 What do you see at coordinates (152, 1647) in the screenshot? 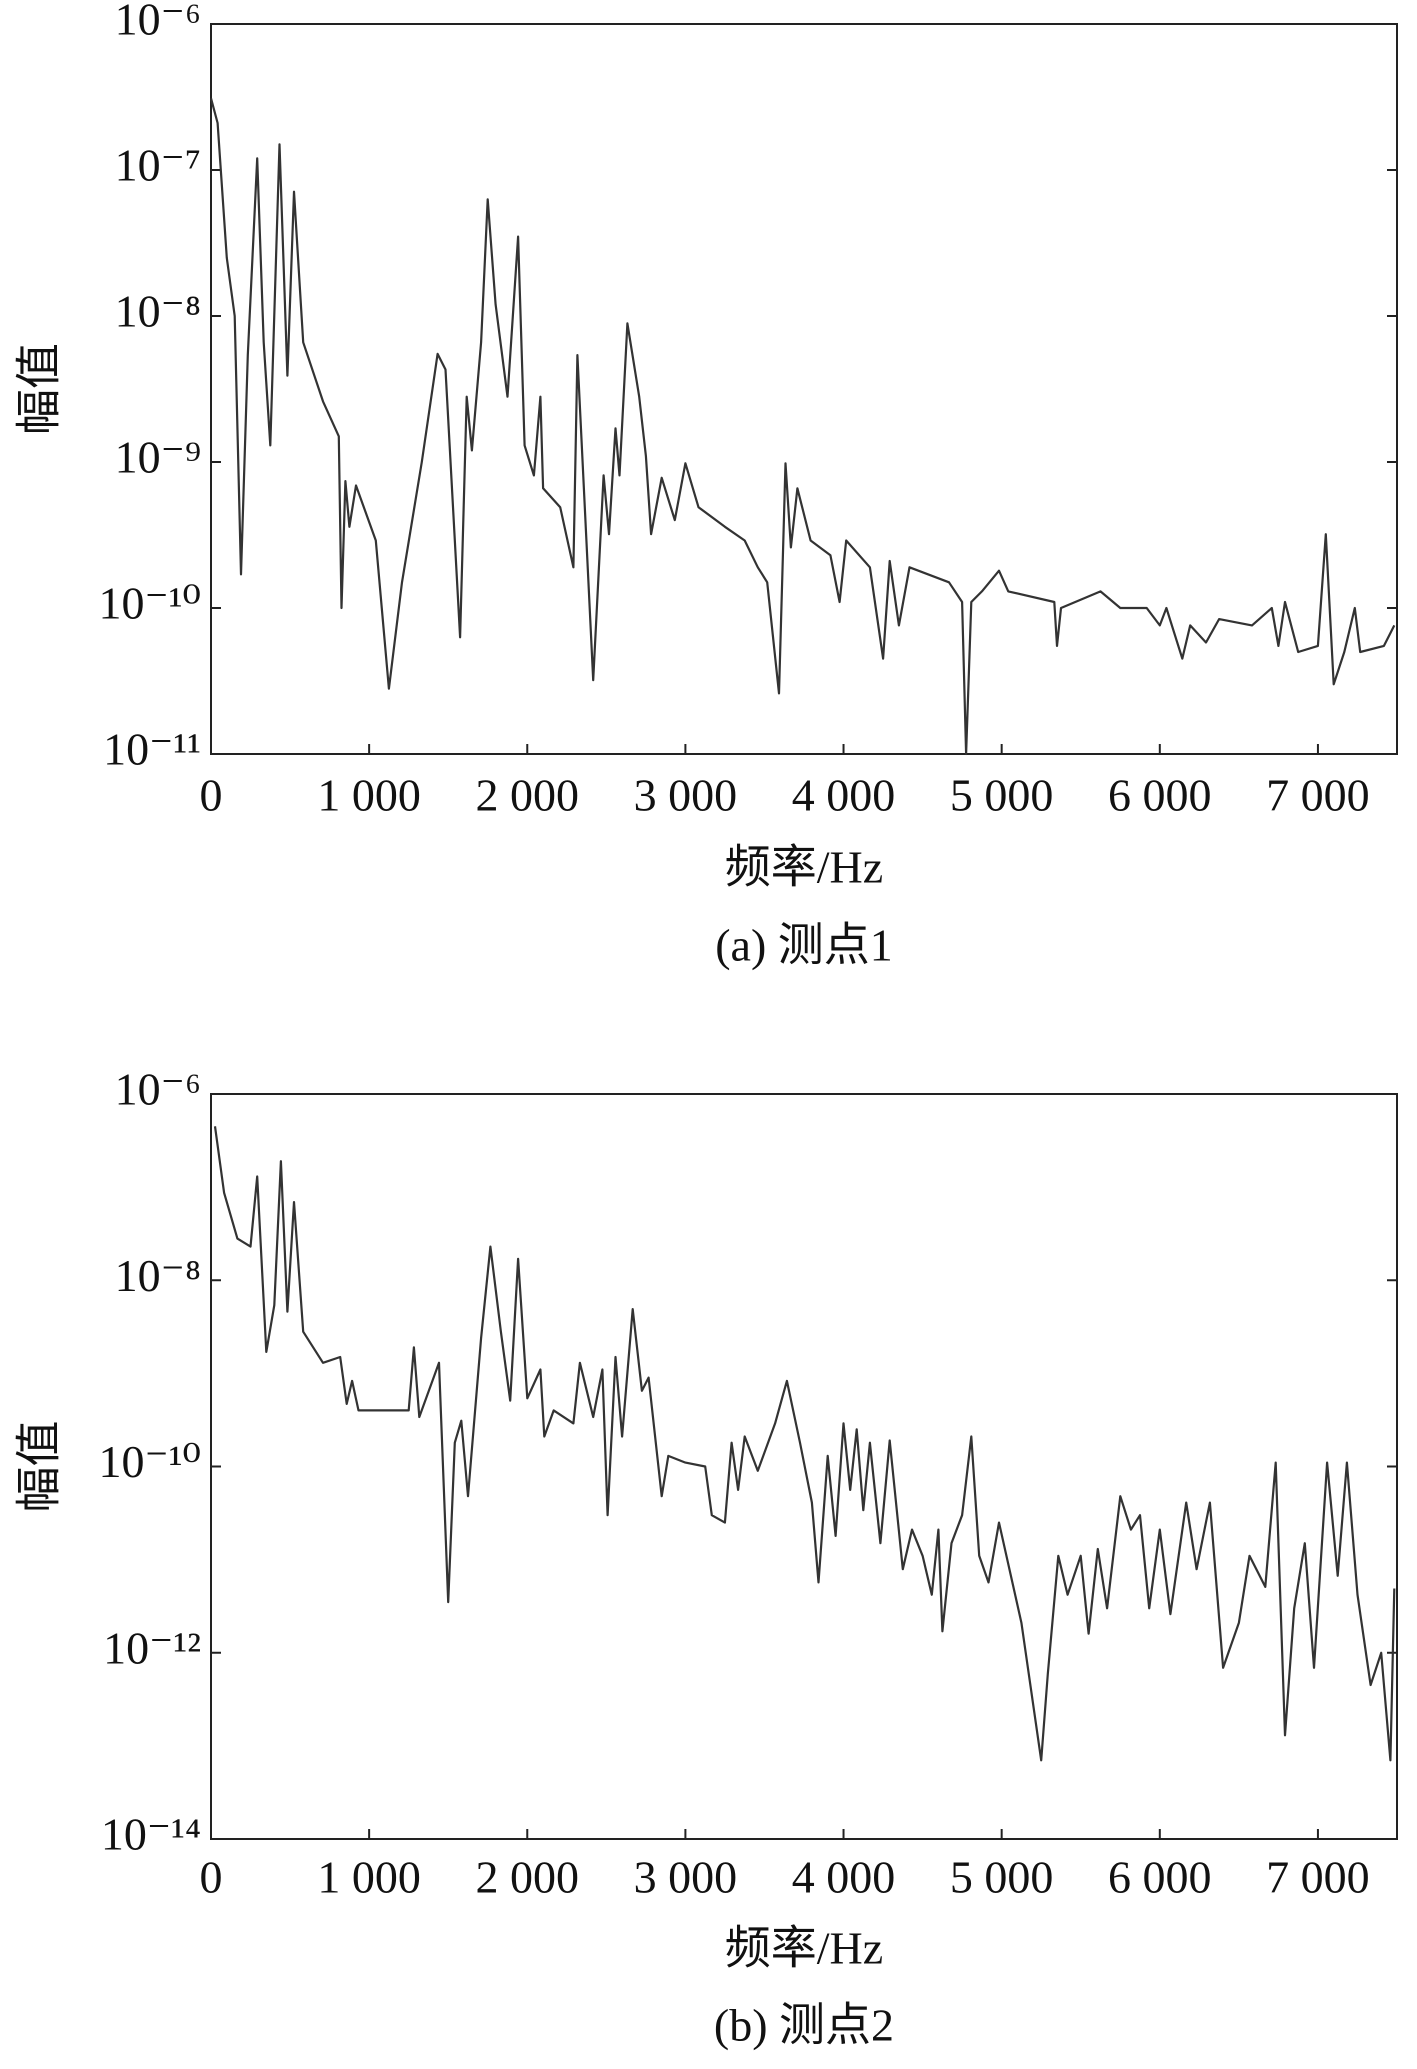
I see `y-tick-label: 10⁻¹²` at bounding box center [152, 1647].